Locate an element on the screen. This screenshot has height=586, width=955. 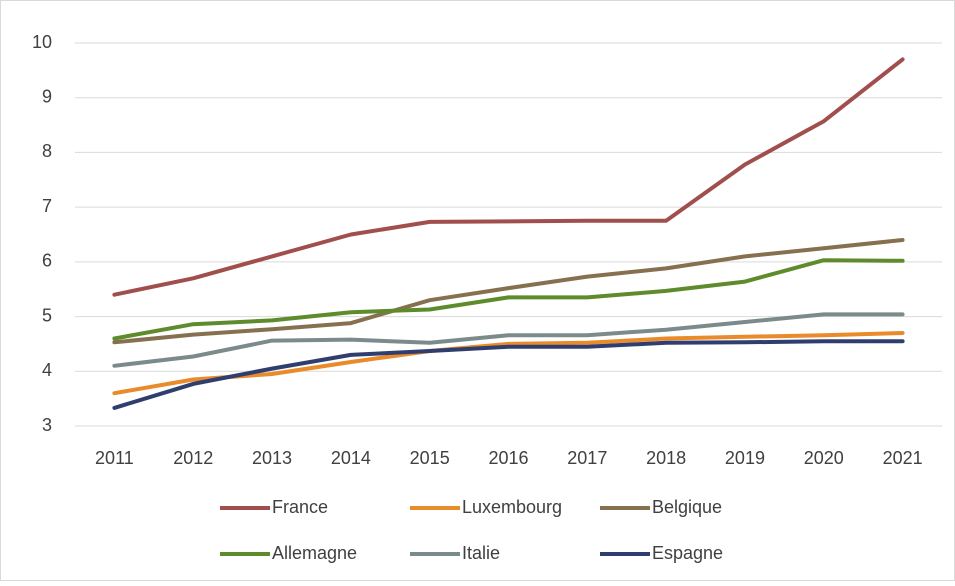
x-tick-label: 2013 is located at coordinates (272, 458).